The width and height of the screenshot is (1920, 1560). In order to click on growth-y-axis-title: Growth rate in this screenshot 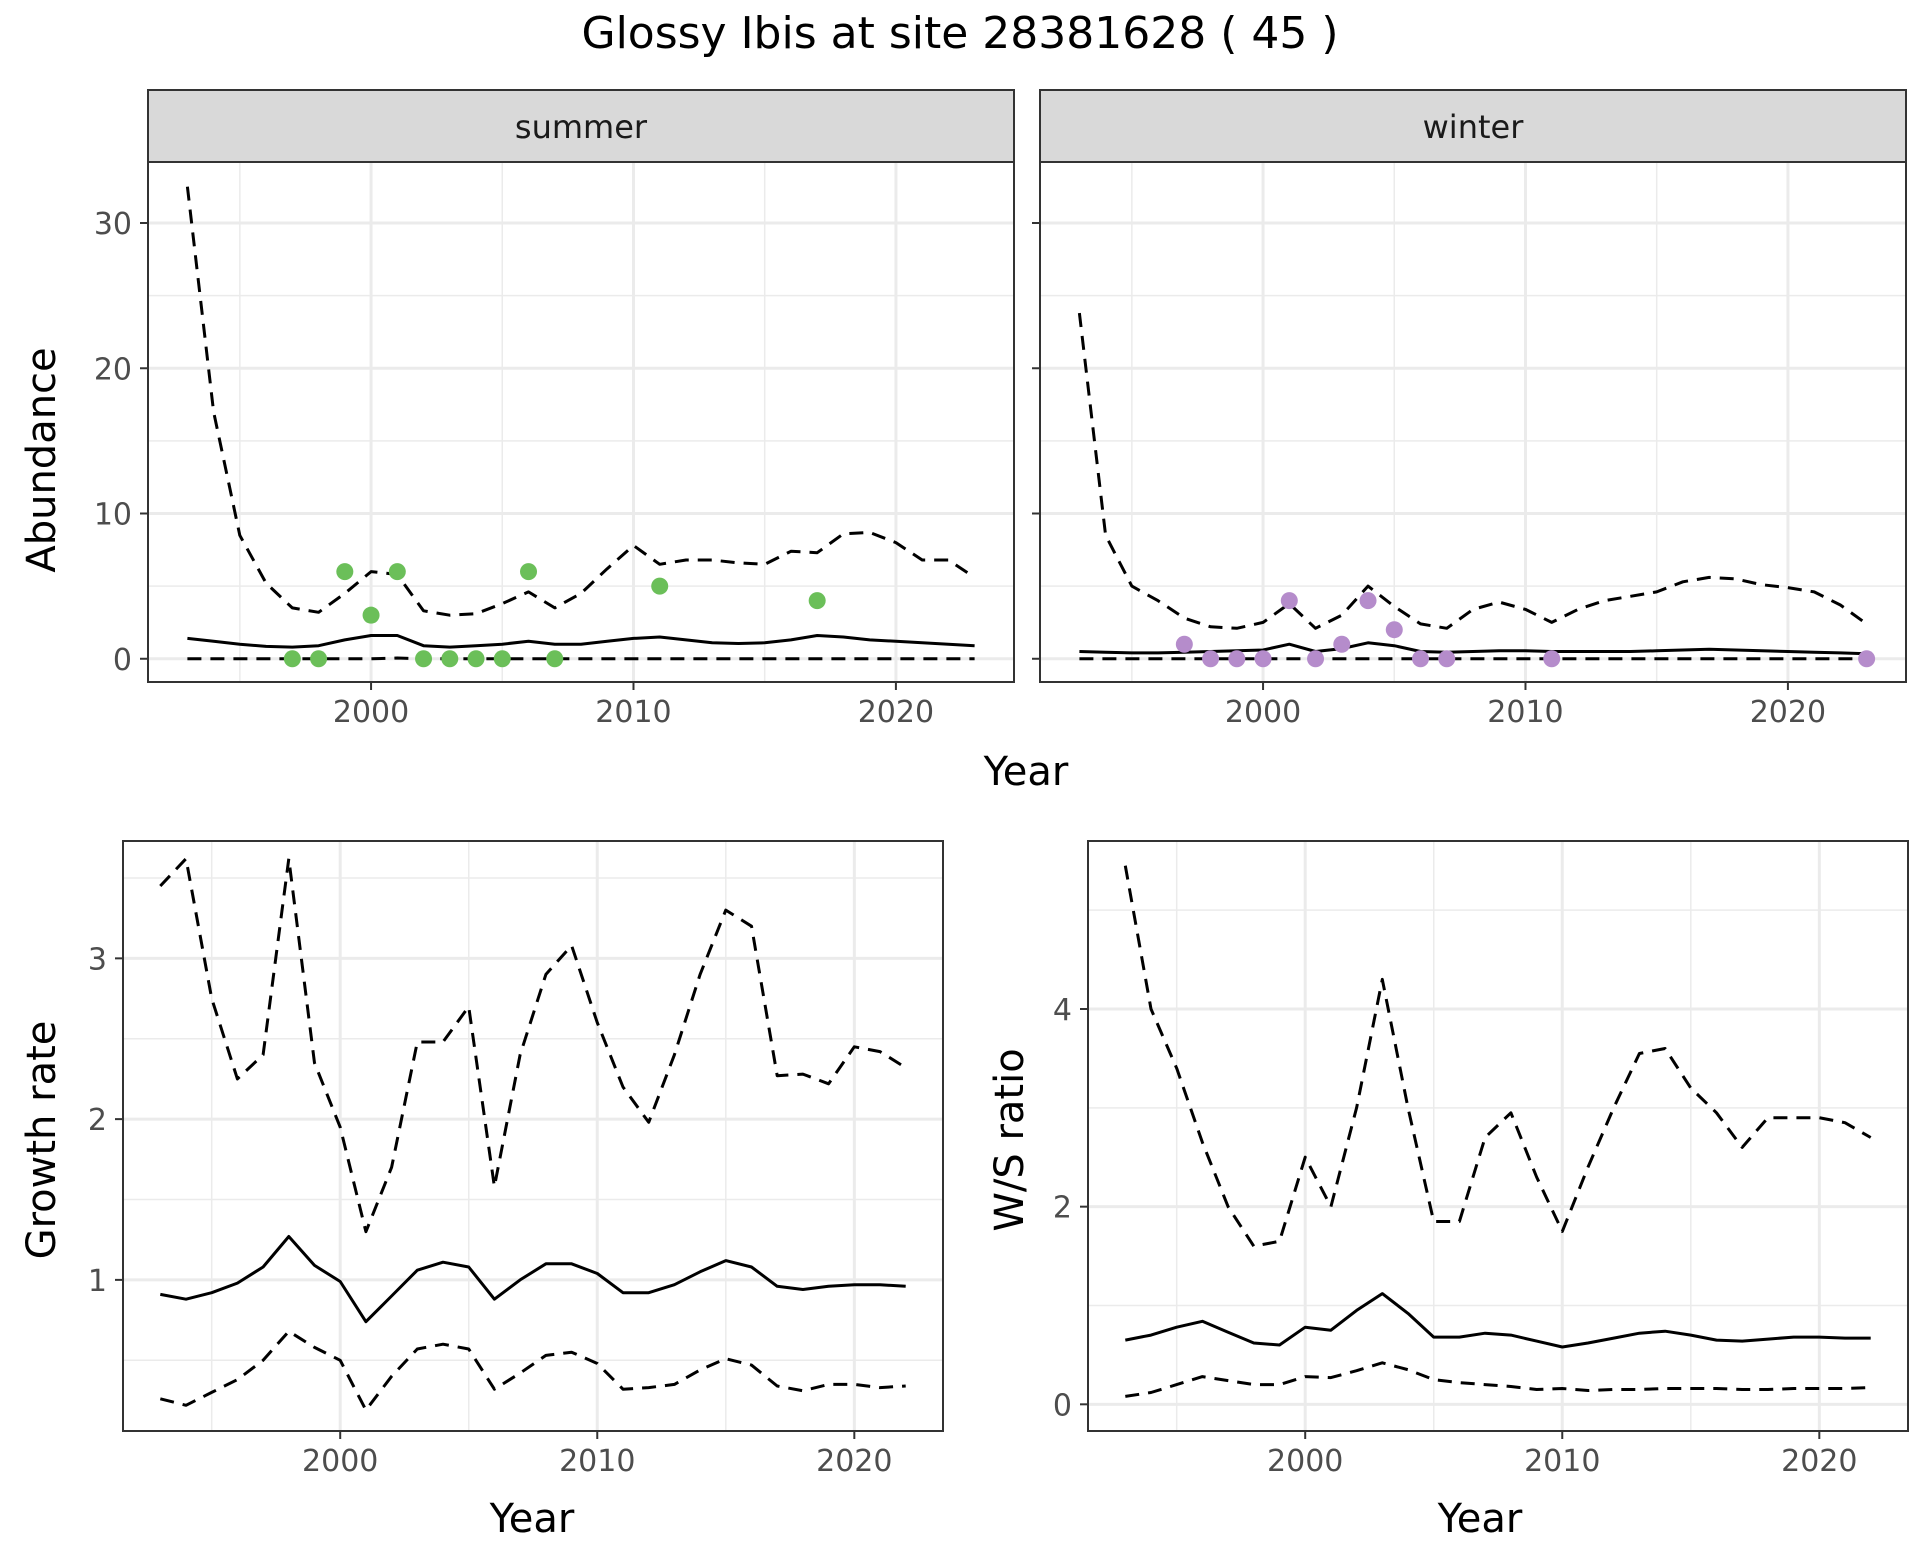, I will do `click(42, 1140)`.